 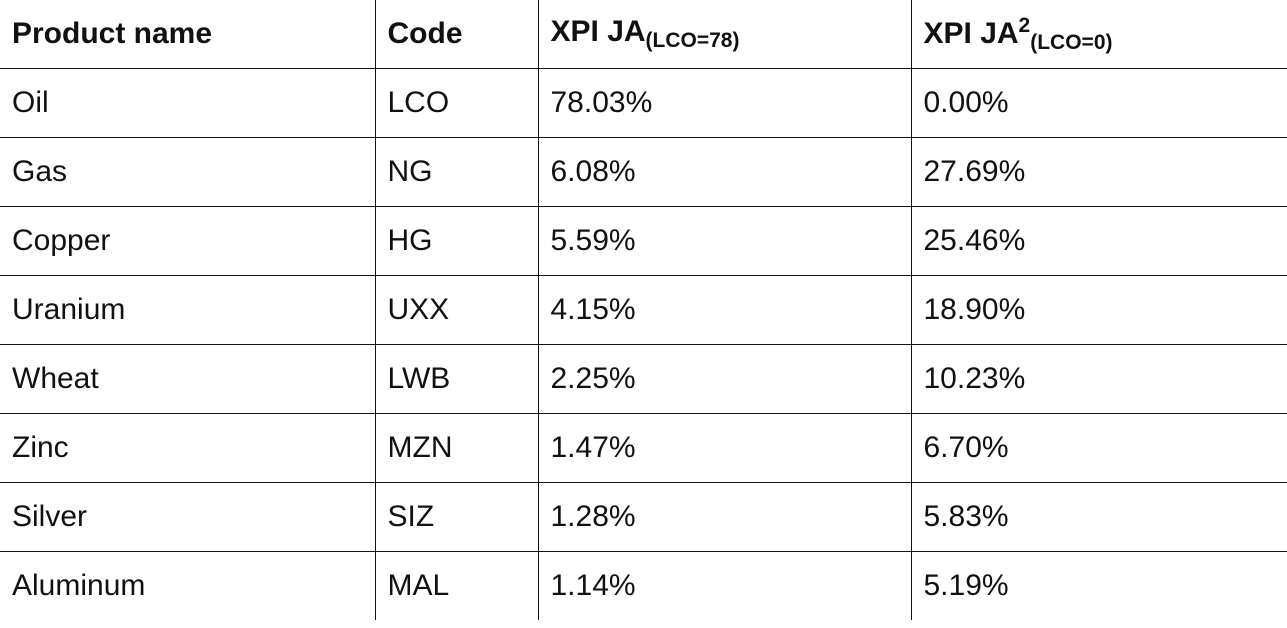 What do you see at coordinates (724, 379) in the screenshot?
I see `table-cell: 2.25%` at bounding box center [724, 379].